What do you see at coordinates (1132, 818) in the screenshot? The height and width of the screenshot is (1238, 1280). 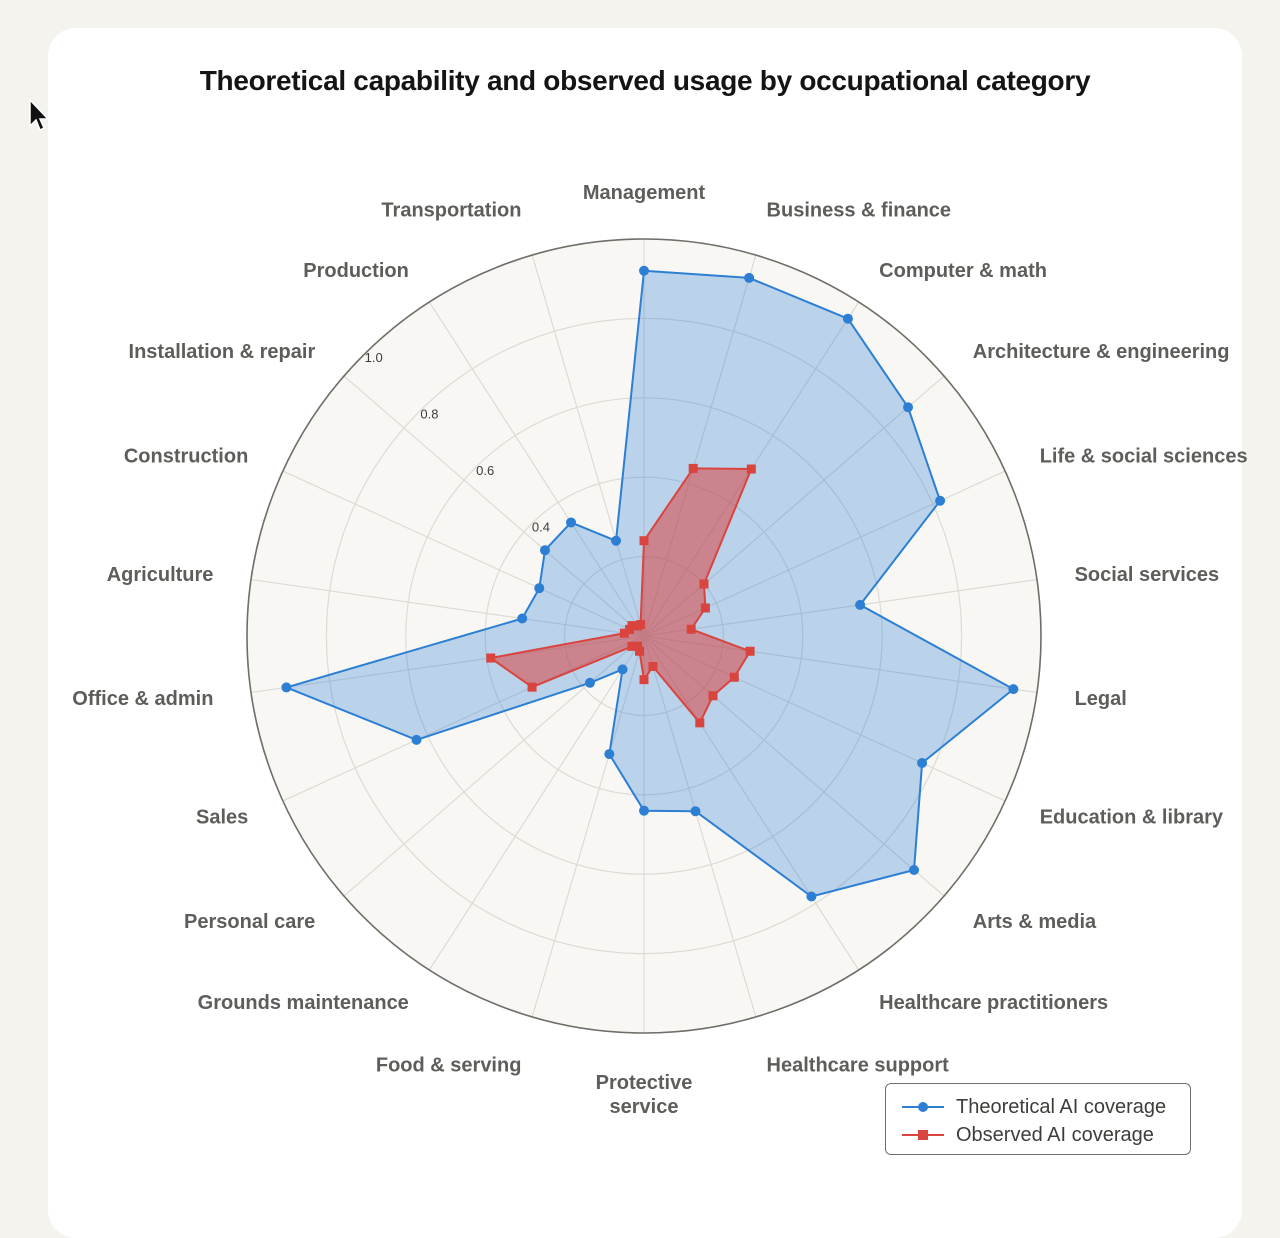 I see `category-label: Education & library` at bounding box center [1132, 818].